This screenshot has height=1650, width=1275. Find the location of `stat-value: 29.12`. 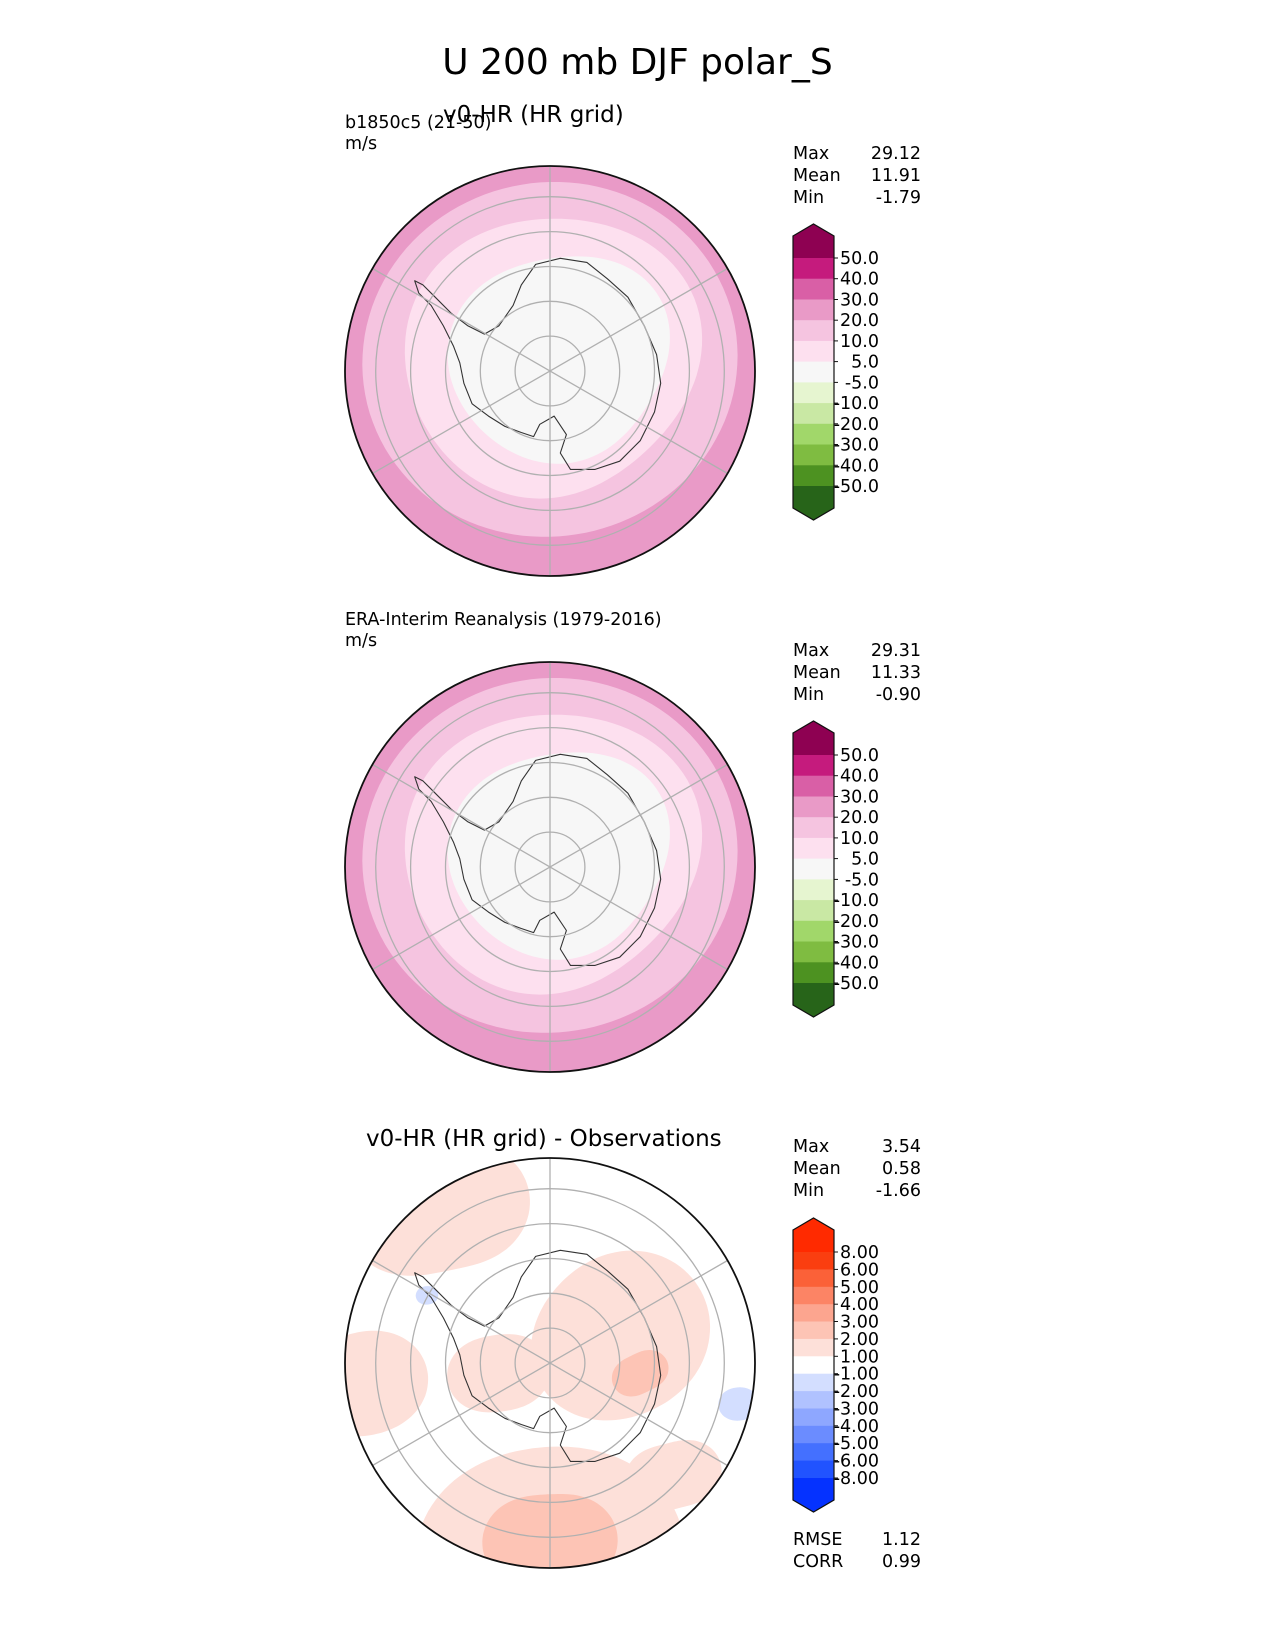

stat-value: 29.12 is located at coordinates (895, 154).